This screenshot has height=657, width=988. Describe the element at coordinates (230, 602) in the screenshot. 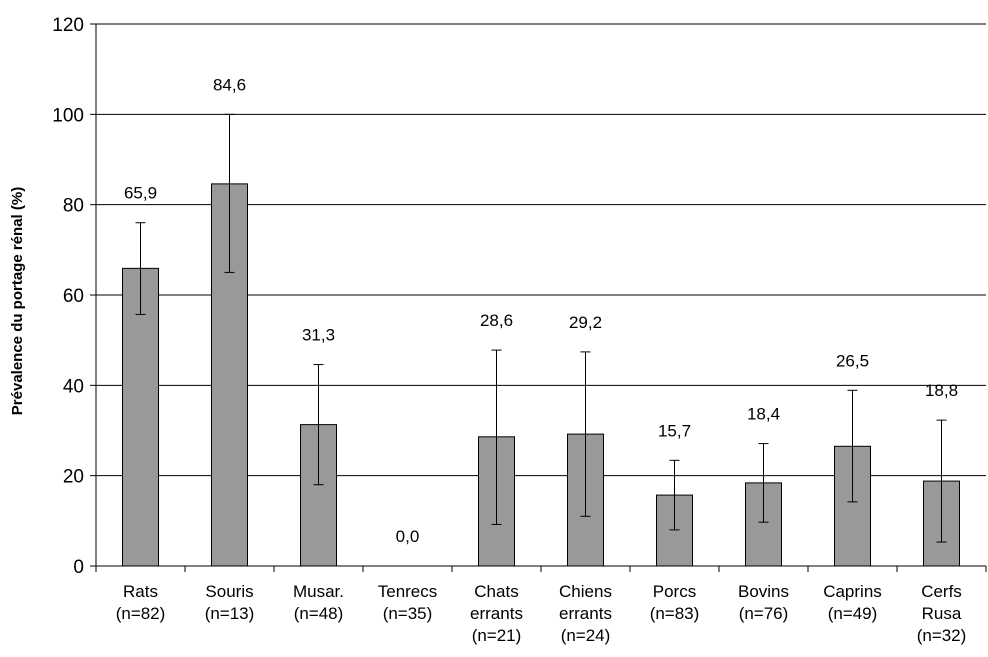

I see `category-label: Souris (n=13)` at that location.